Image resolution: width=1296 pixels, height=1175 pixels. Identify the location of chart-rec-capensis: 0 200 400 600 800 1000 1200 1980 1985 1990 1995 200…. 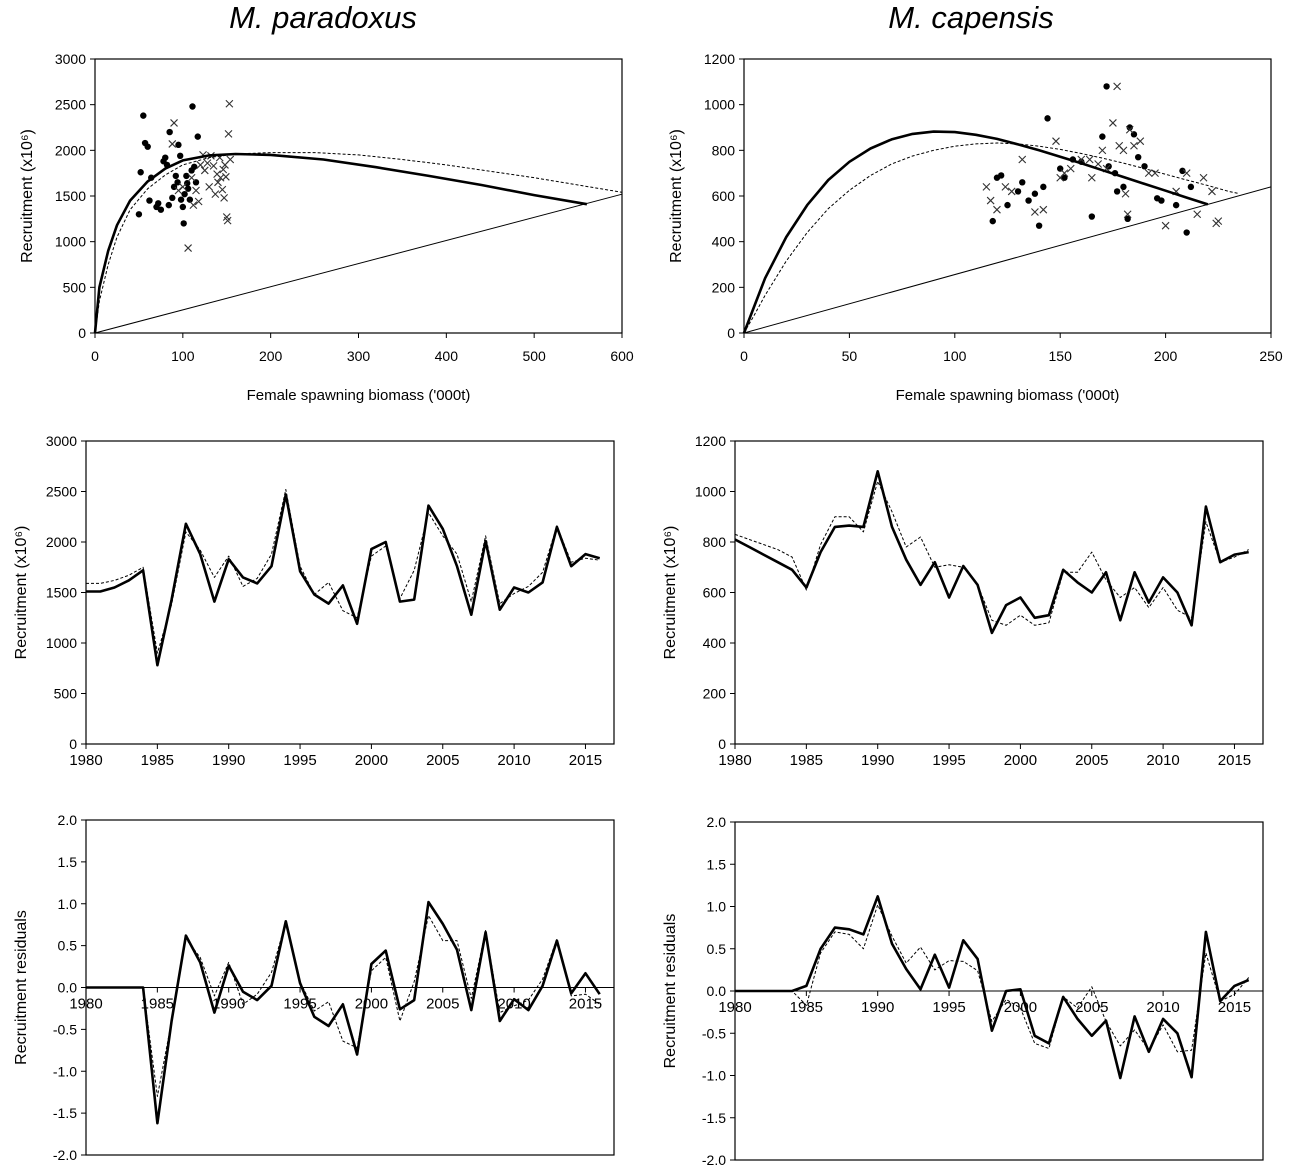
(963, 601).